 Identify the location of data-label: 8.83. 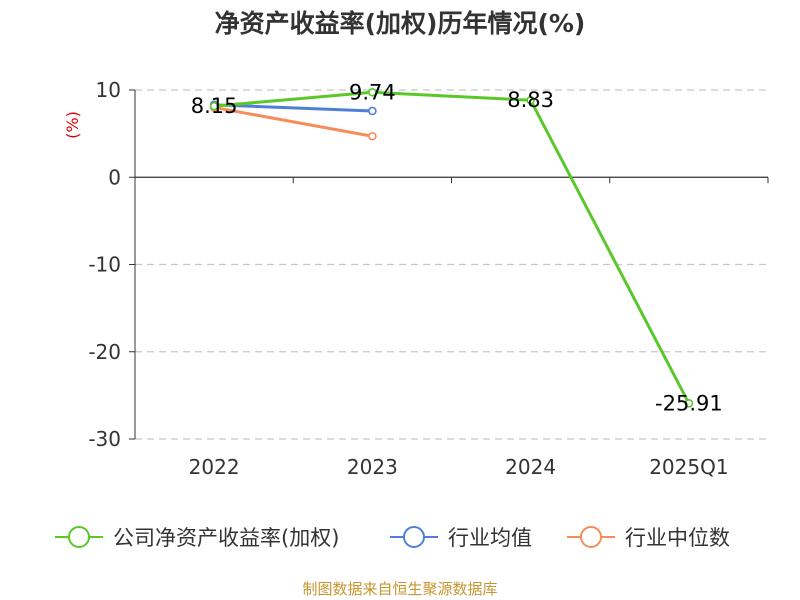
(530, 100).